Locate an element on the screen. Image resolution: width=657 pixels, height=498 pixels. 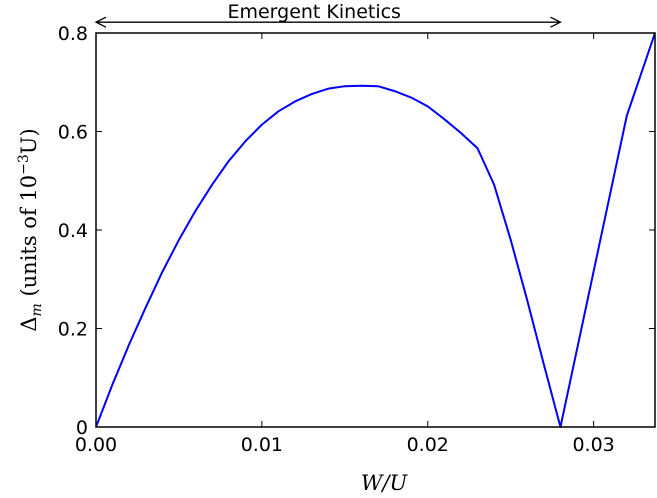
ylabel-part-4: U) is located at coordinates (29, 141).